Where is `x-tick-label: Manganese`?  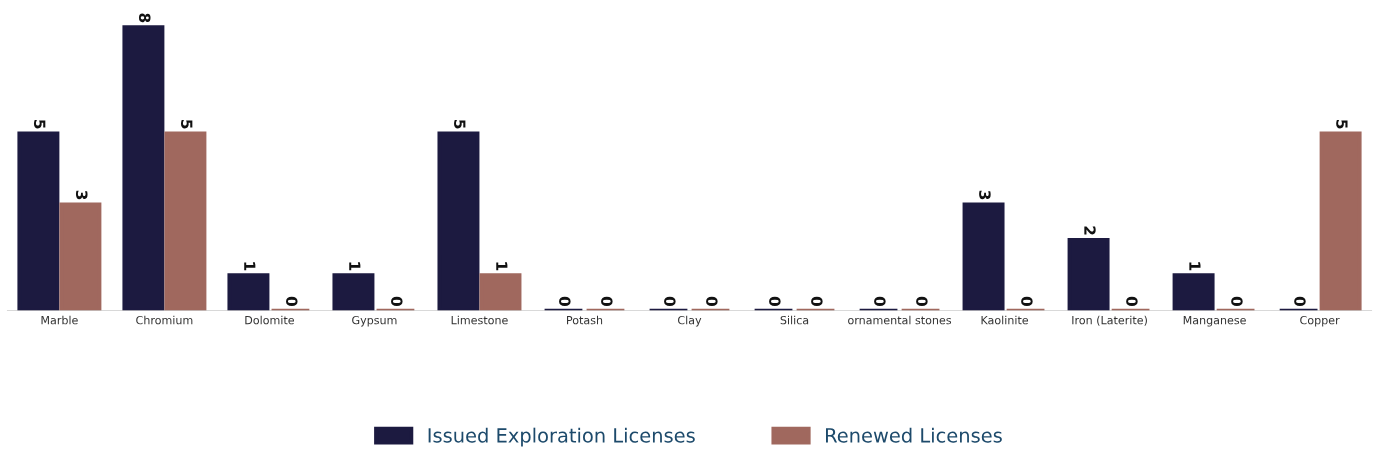
x-tick-label: Manganese is located at coordinates (1214, 321).